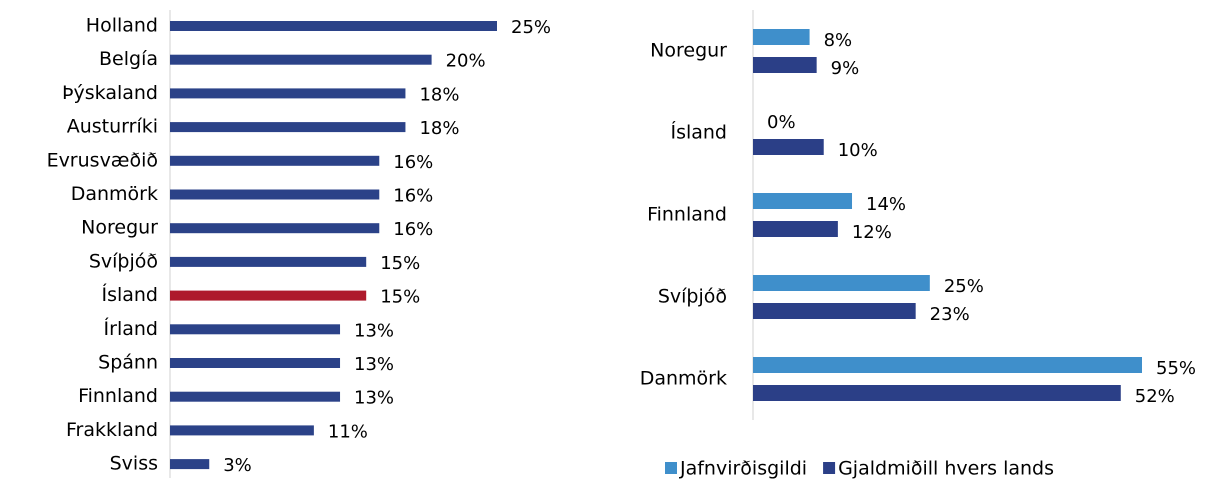 The height and width of the screenshot is (484, 1206). Describe the element at coordinates (1176, 368) in the screenshot. I see `value-label: 55%` at that location.